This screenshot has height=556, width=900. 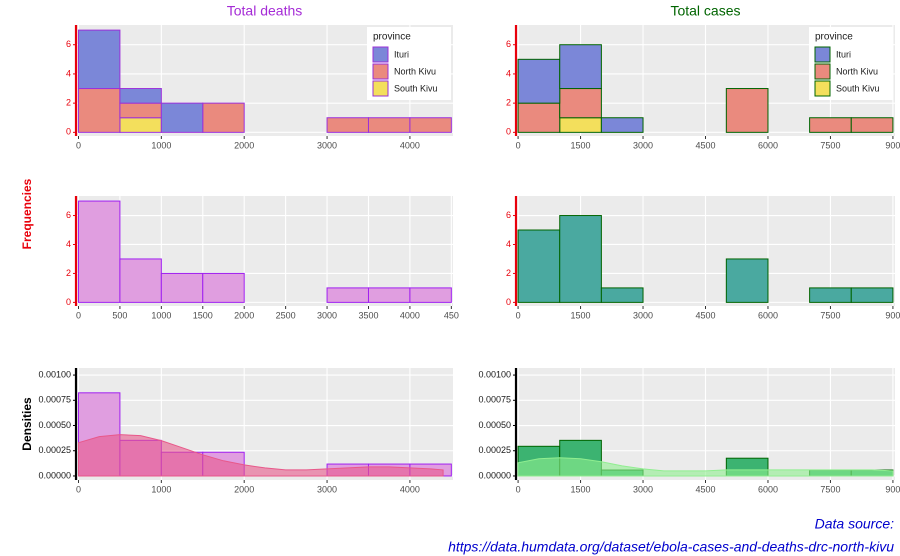 What do you see at coordinates (27, 424) in the screenshot?
I see `row-label: Densities` at bounding box center [27, 424].